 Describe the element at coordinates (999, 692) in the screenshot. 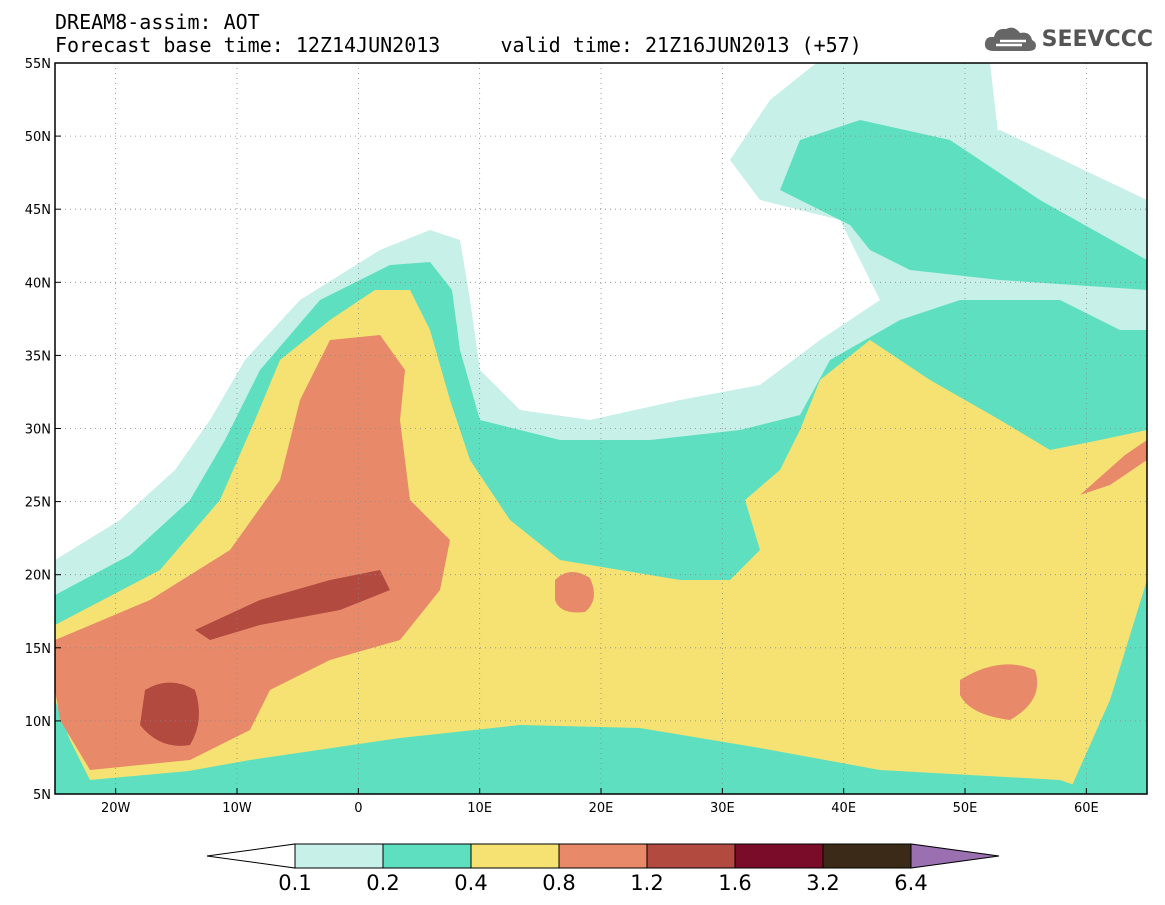

I see `aot-0.8-blob-horn` at that location.